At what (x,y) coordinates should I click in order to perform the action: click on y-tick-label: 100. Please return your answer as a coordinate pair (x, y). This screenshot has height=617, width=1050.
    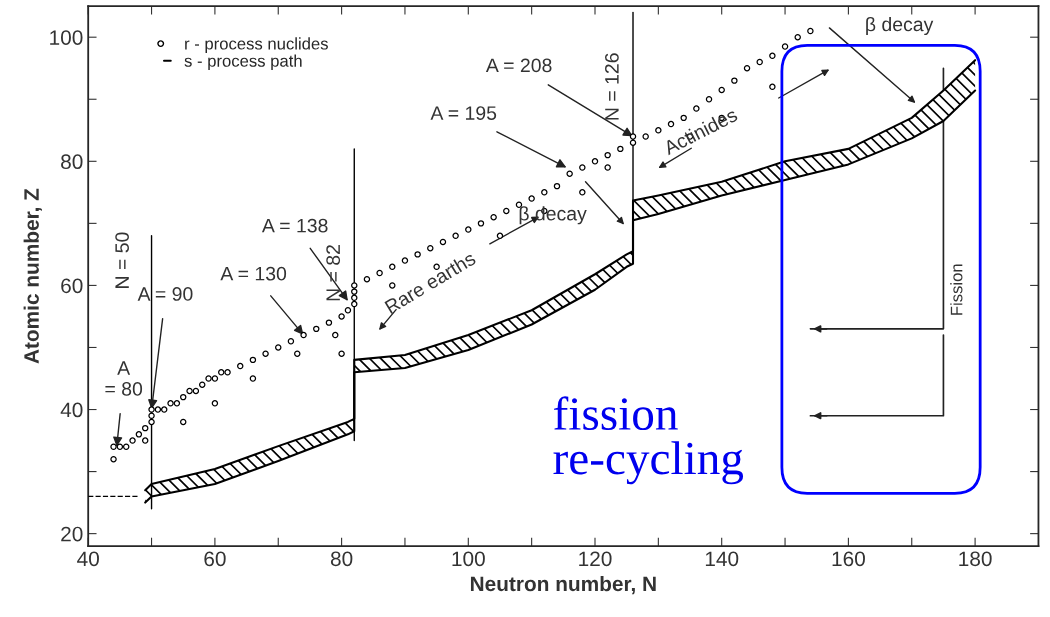
    Looking at the image, I should click on (66, 37).